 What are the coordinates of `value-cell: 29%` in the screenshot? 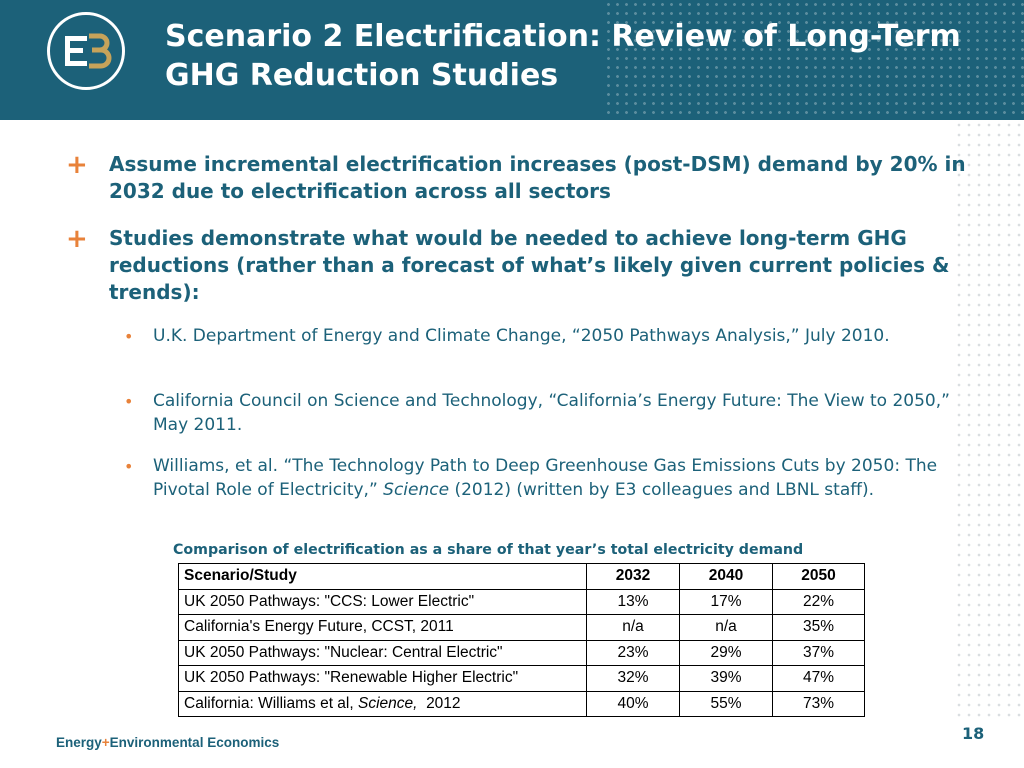 It's located at (726, 652).